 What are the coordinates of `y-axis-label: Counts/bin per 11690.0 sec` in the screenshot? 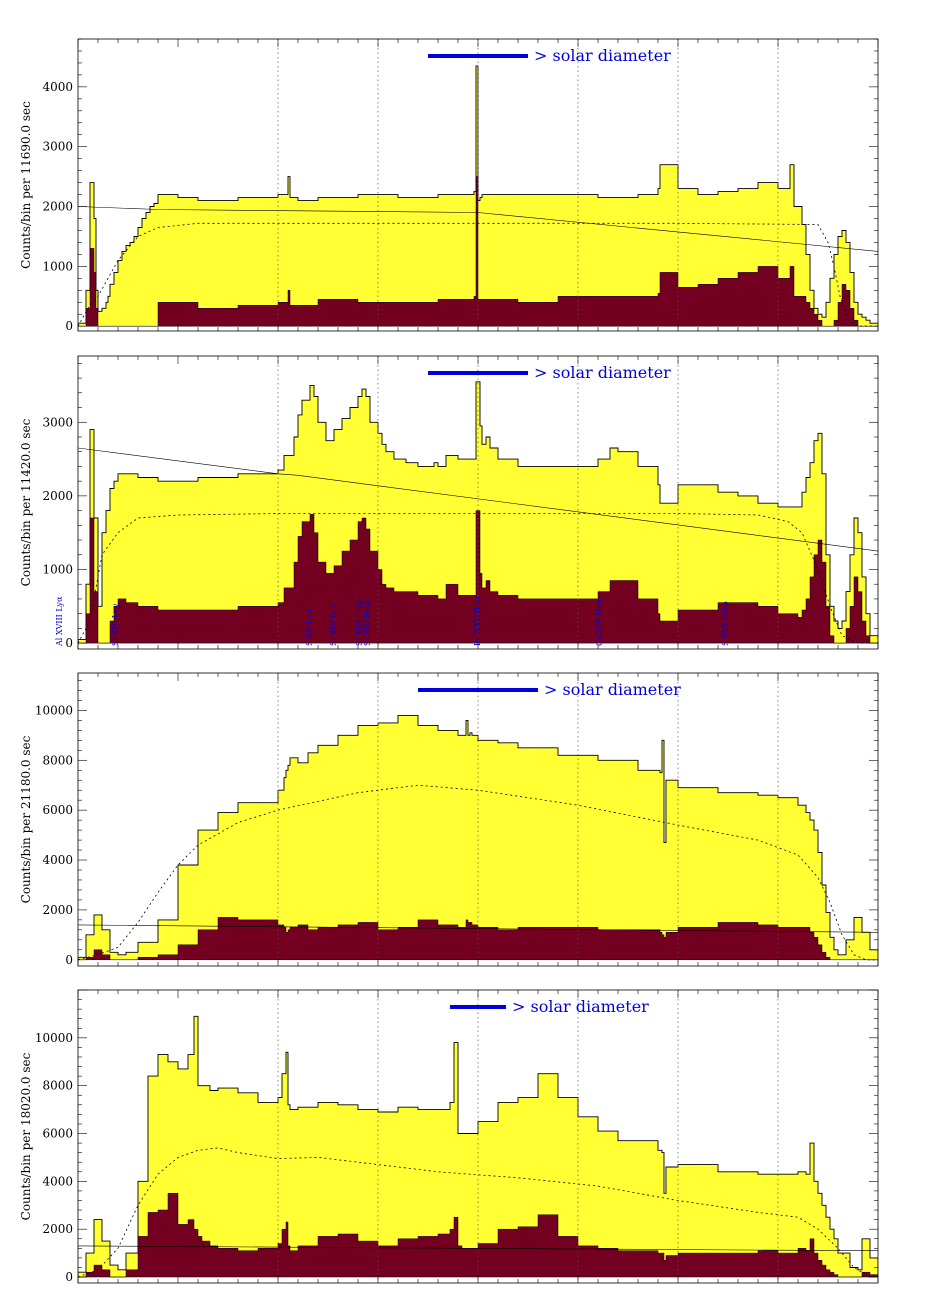 It's located at (26, 185).